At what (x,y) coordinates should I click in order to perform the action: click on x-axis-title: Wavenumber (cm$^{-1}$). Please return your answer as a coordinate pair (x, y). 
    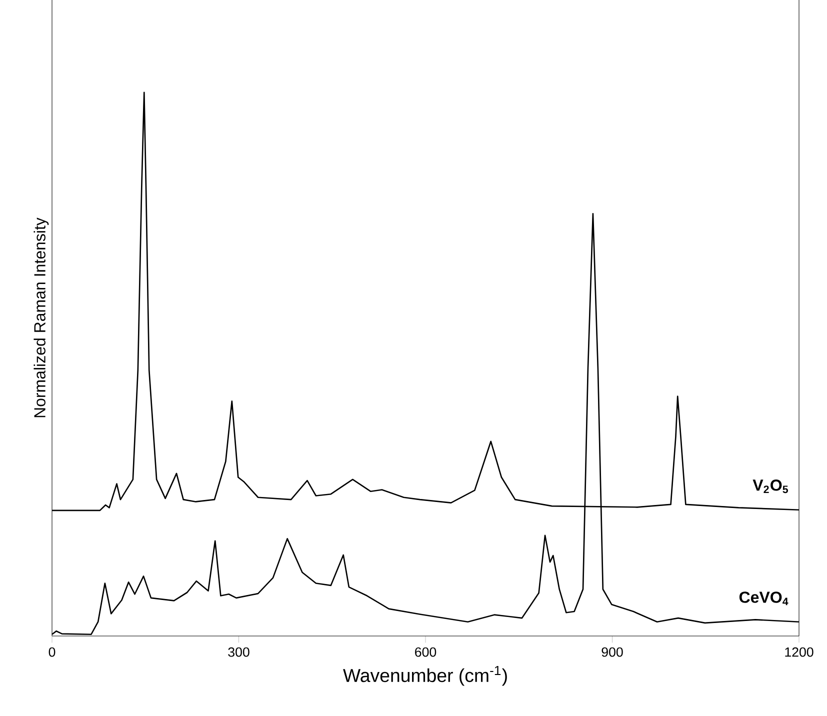
    Looking at the image, I should click on (425, 676).